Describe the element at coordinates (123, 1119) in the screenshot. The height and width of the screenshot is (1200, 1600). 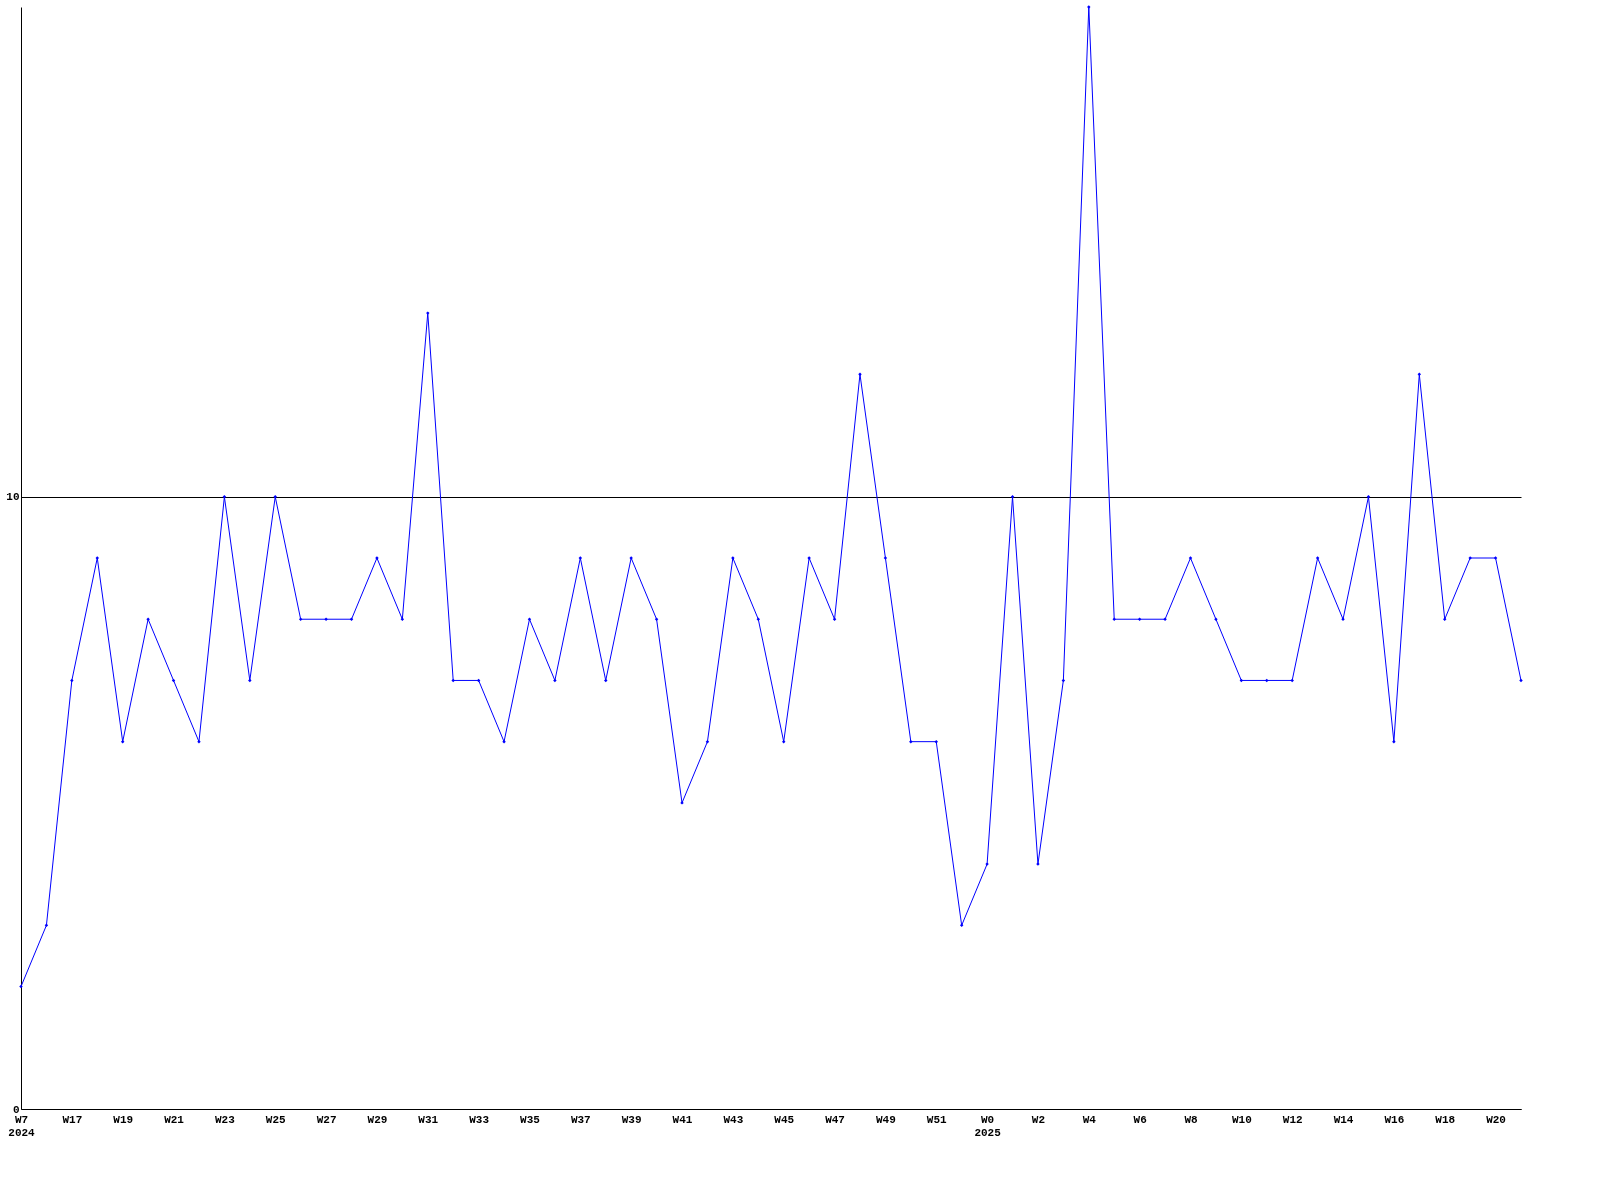
I see `x-tick-label: W19` at that location.